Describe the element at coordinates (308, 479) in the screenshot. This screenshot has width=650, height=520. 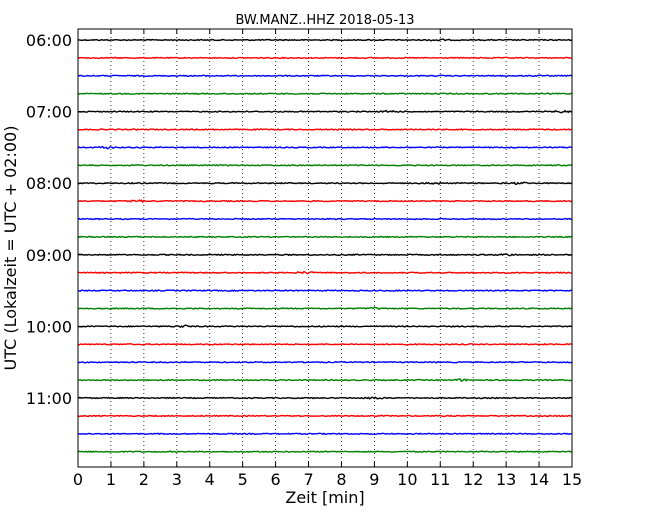
I see `x-tick-label: 7` at that location.